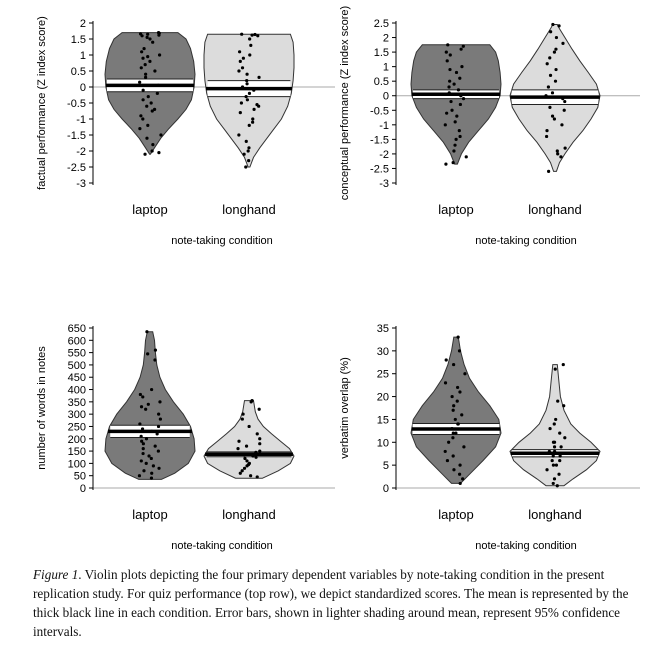  What do you see at coordinates (80, 477) in the screenshot?
I see `y-tick-label: 50` at bounding box center [80, 477].